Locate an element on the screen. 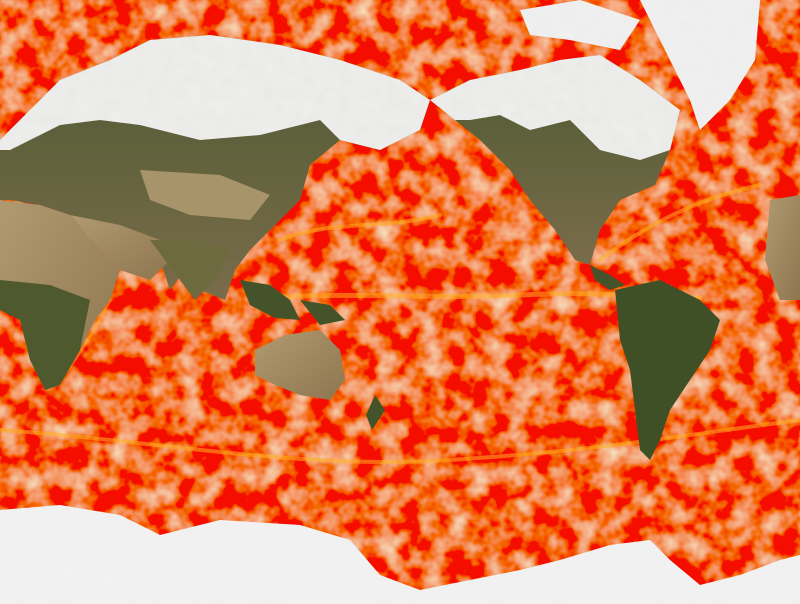 The height and width of the screenshot is (604, 800). circumpolar-current is located at coordinates (400, 441).